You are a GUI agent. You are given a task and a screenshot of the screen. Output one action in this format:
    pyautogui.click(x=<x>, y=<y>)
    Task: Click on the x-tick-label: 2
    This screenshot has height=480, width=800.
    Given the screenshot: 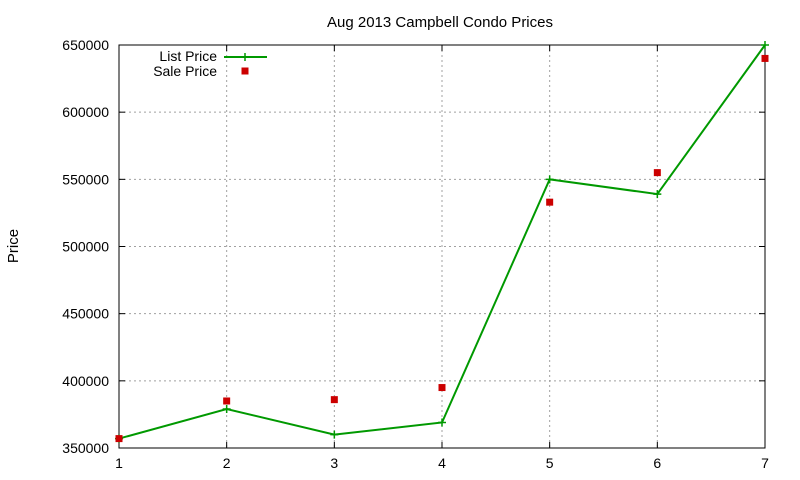 What is the action you would take?
    pyautogui.click(x=227, y=463)
    